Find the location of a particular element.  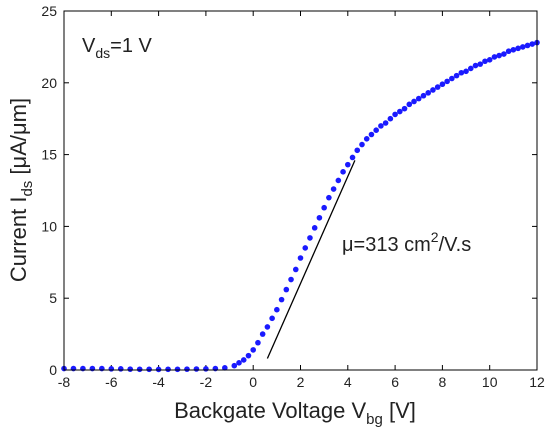

y-axis-label-main: Current I is located at coordinates (18, 240).